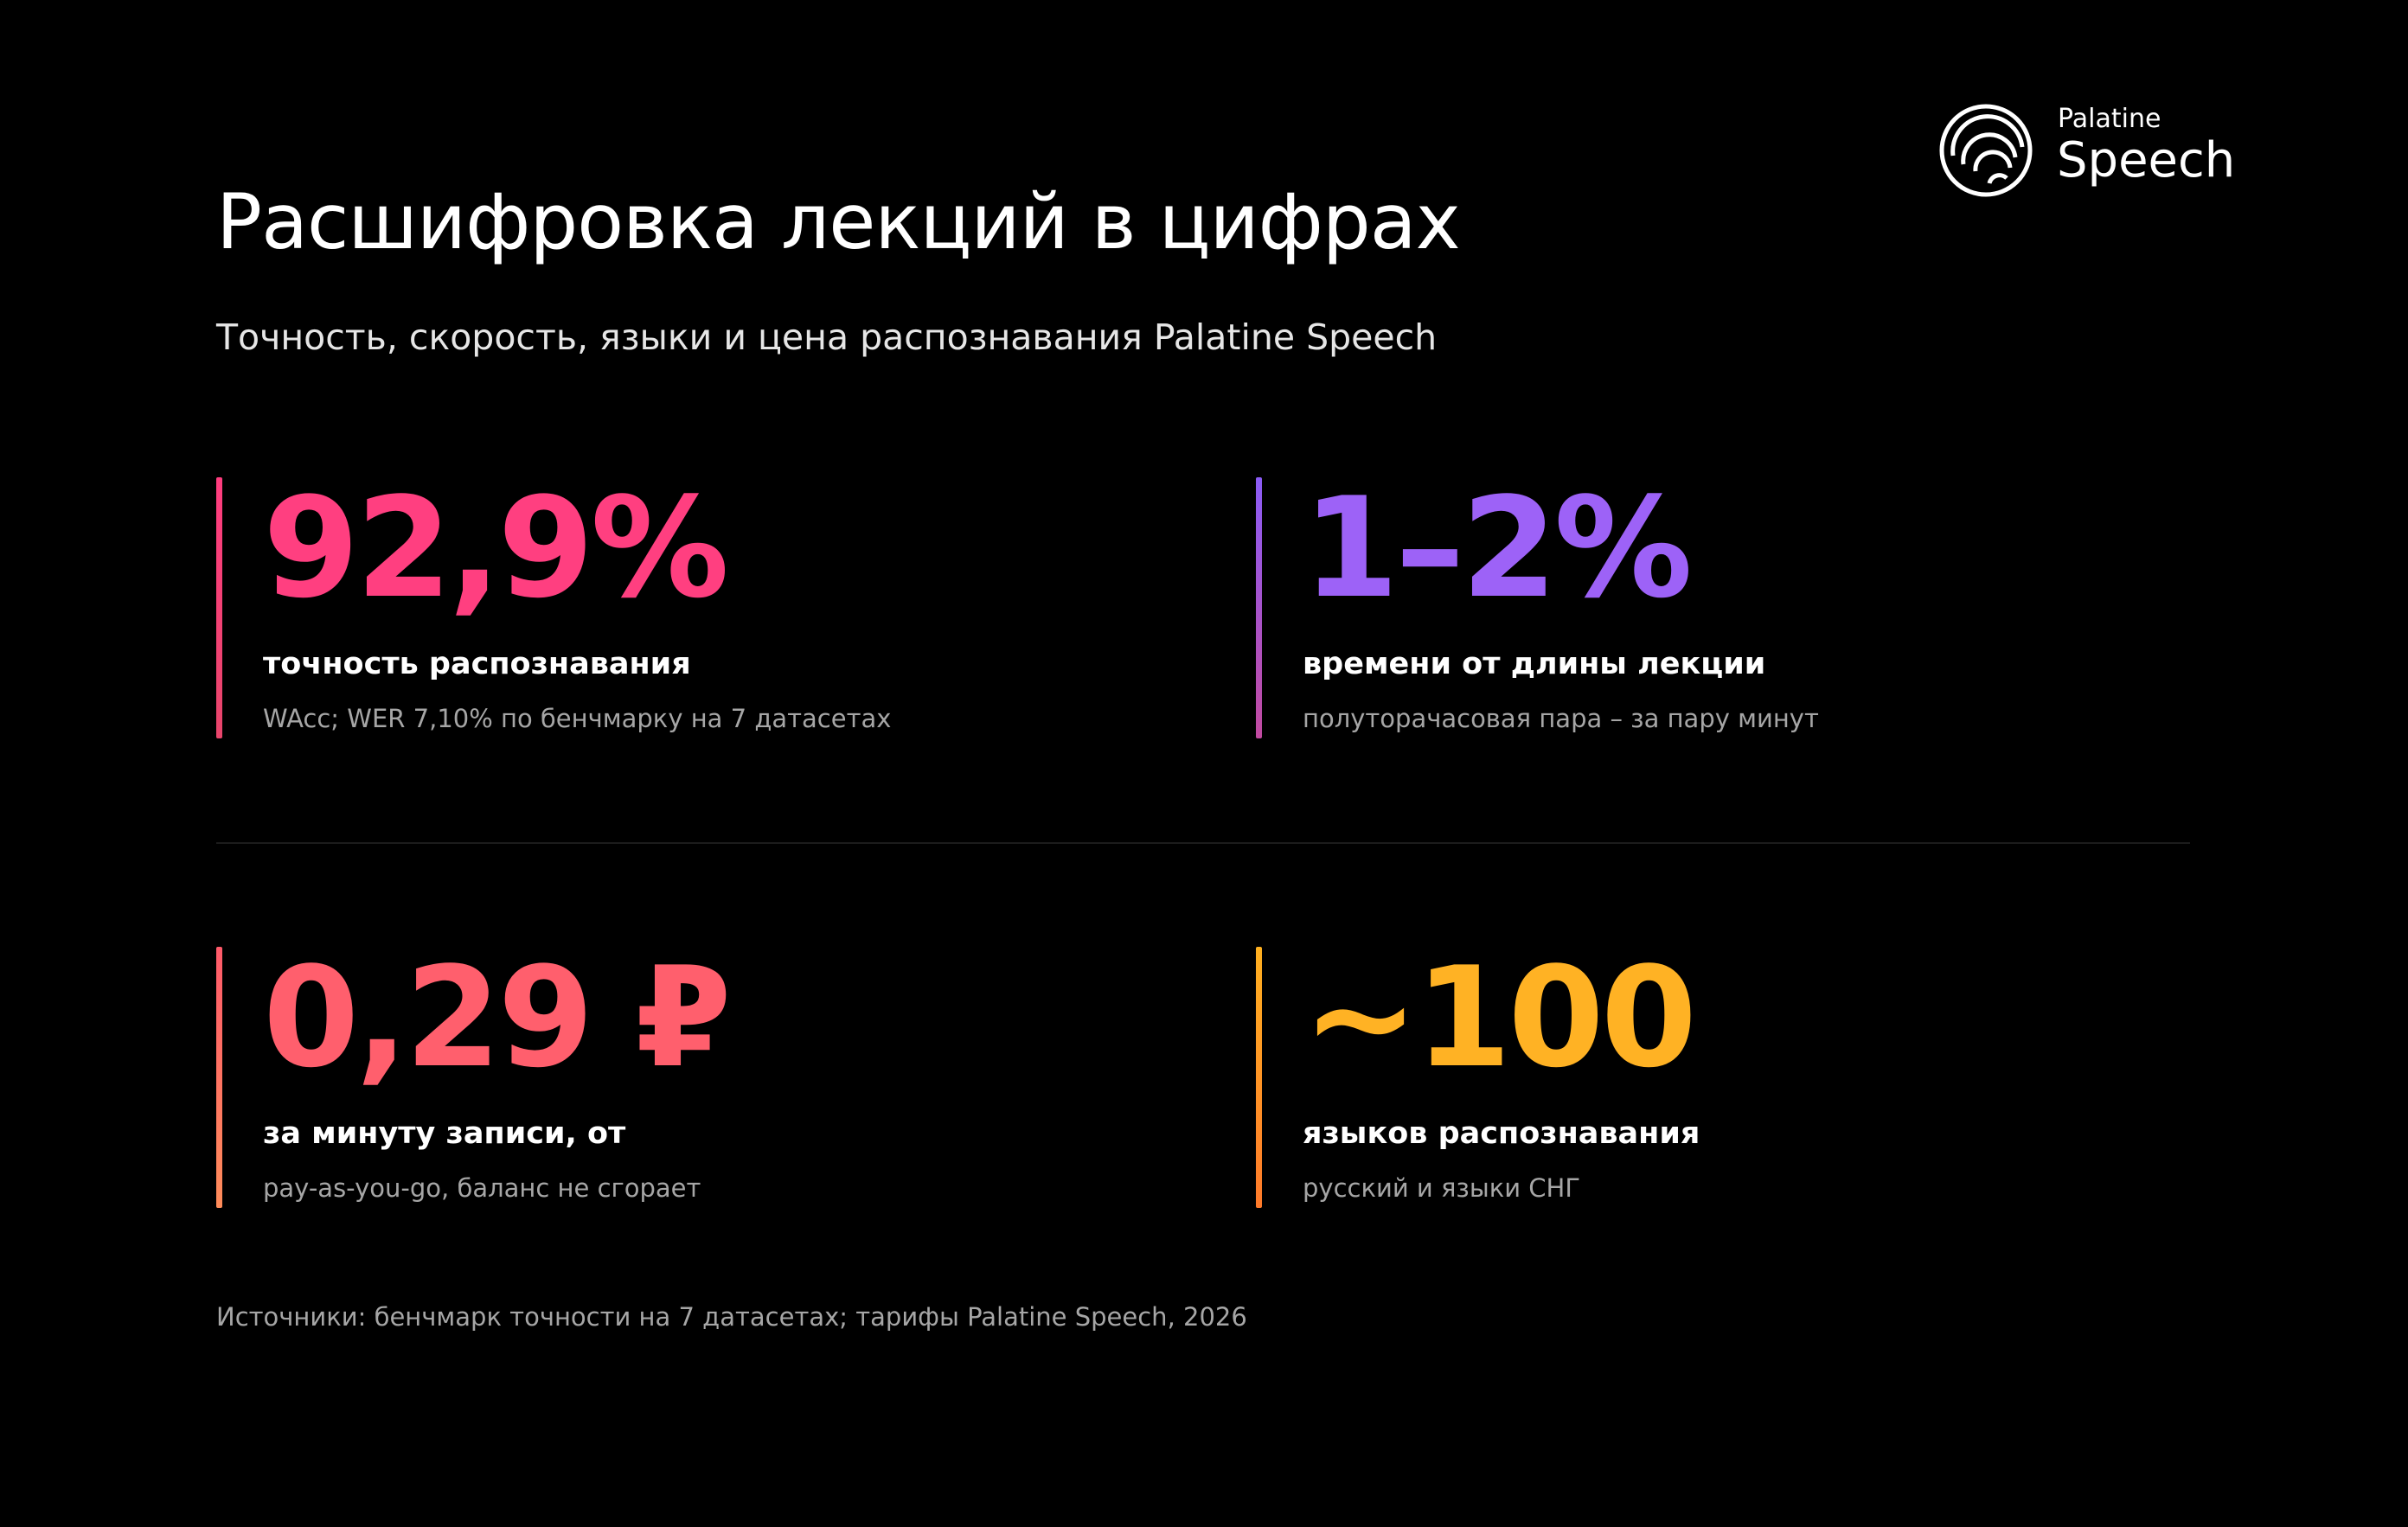 The height and width of the screenshot is (1527, 2408). I want to click on stat-value: ~100, so click(1500, 1017).